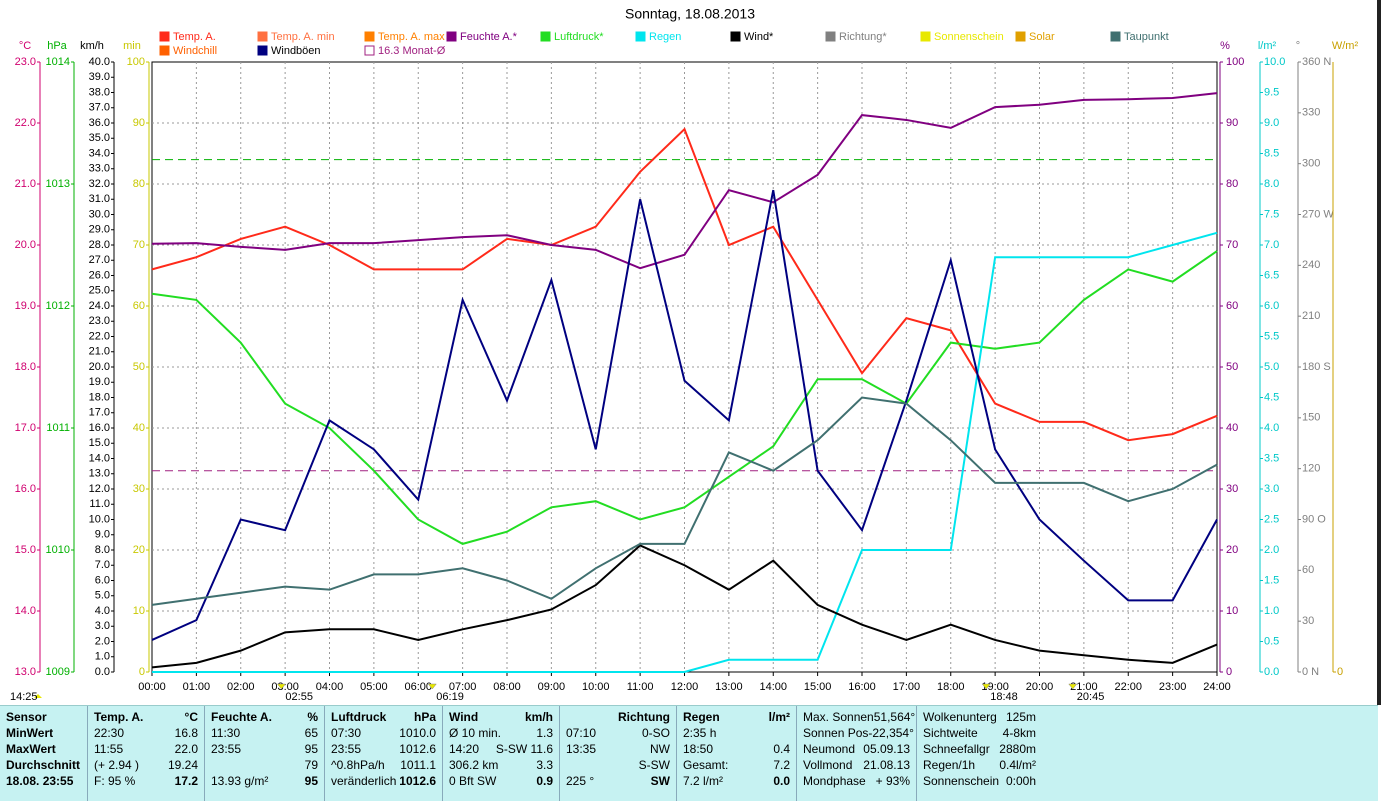  I want to click on table-cell: 22:30, so click(109, 733).